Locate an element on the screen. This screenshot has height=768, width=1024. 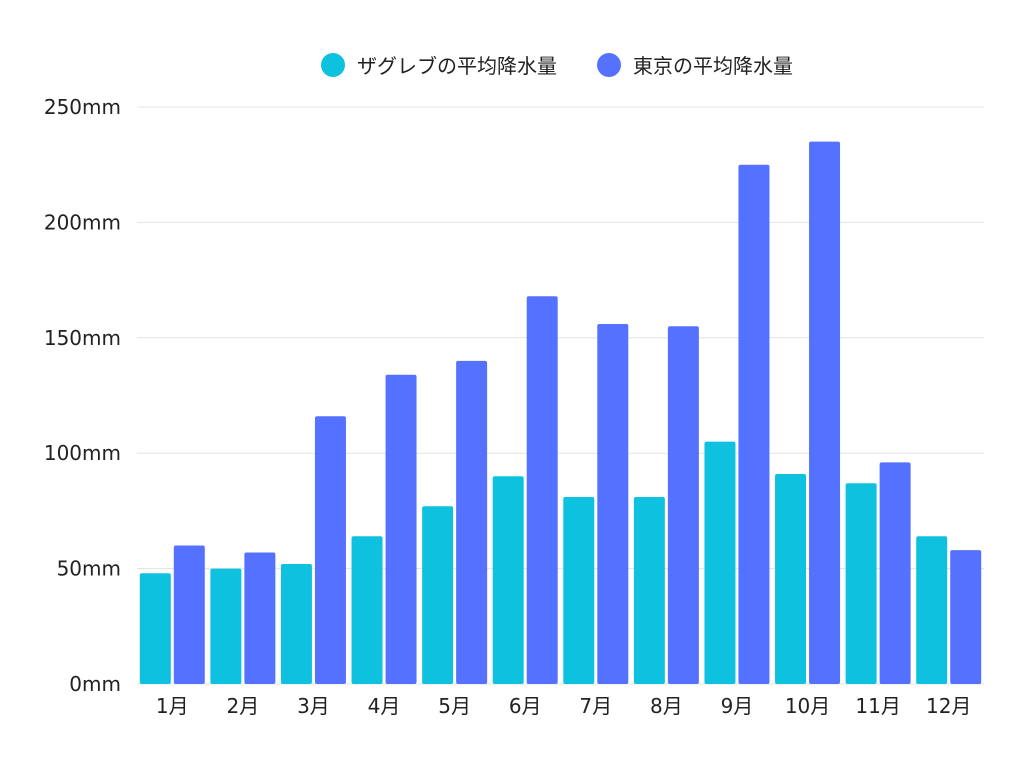
y-tick-label: 250mm is located at coordinates (82, 107).